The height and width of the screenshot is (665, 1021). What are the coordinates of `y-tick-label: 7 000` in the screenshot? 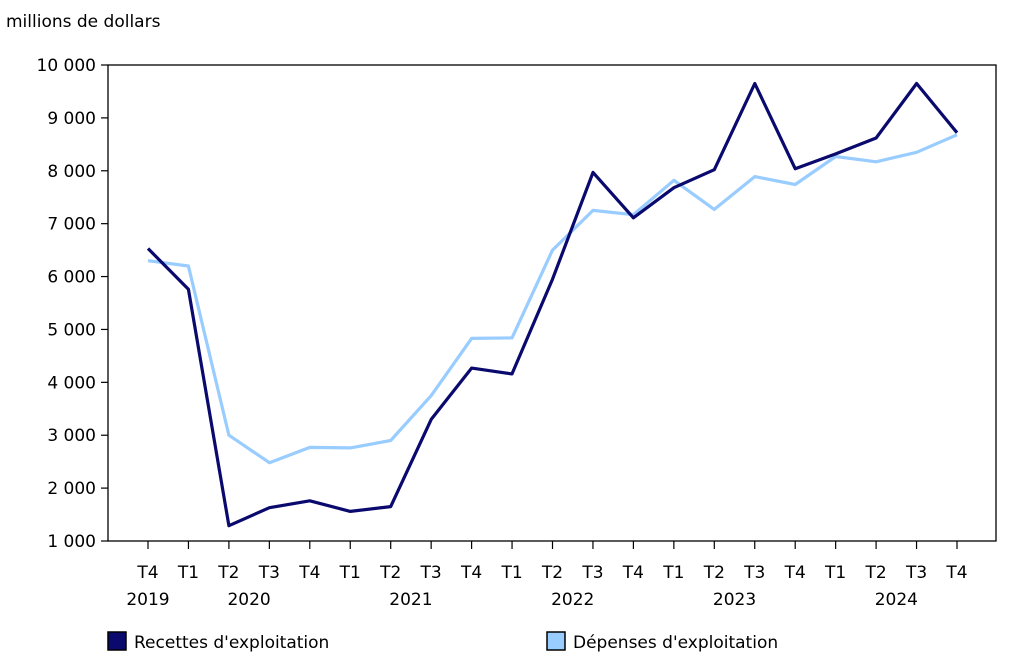 It's located at (71, 225).